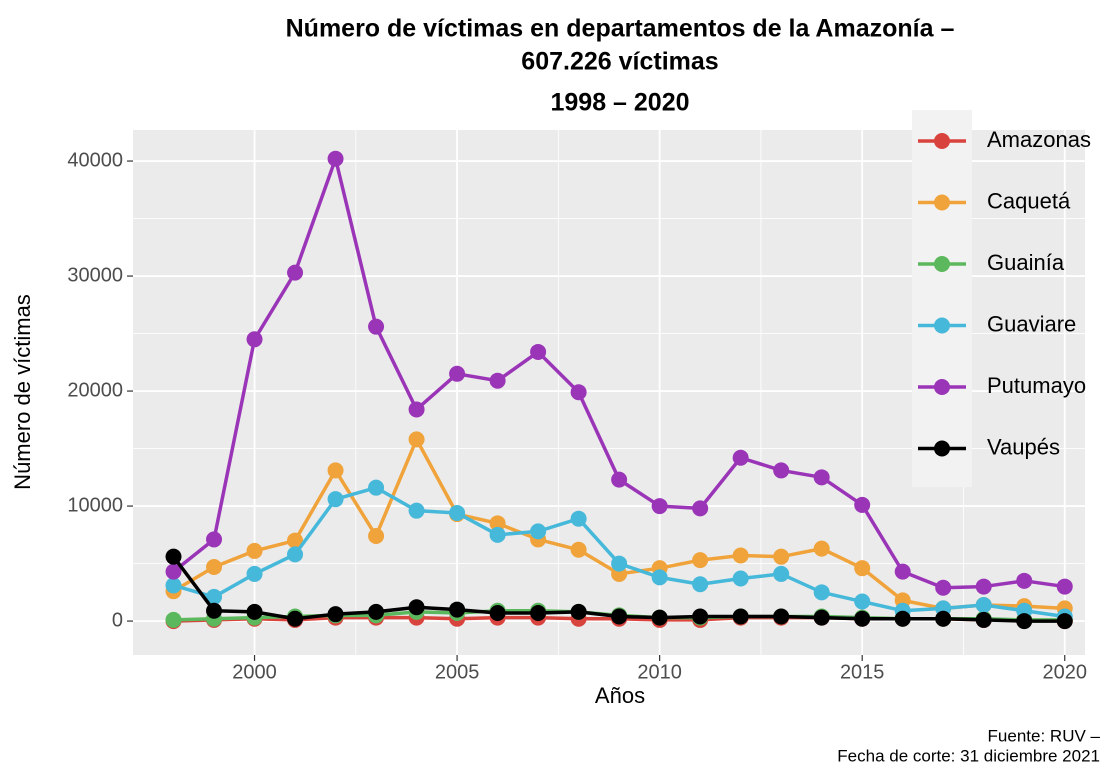 The height and width of the screenshot is (766, 1112). Describe the element at coordinates (95, 390) in the screenshot. I see `y-tick-label: 20000` at that location.